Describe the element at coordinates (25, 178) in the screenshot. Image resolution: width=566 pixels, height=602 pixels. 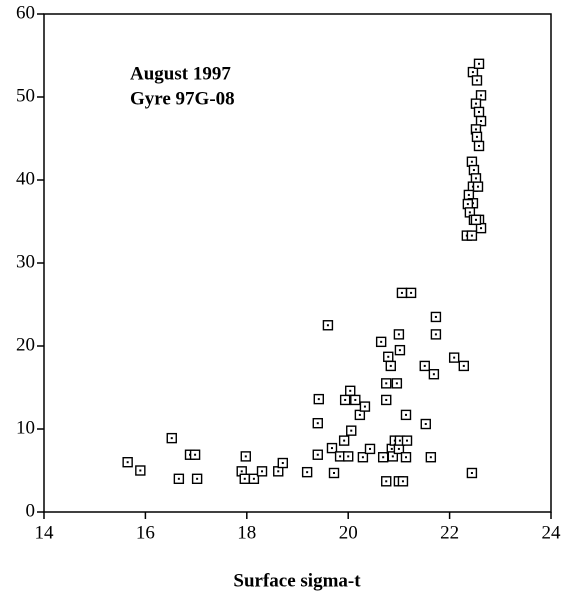
I see `y-tick-label: 40` at that location.